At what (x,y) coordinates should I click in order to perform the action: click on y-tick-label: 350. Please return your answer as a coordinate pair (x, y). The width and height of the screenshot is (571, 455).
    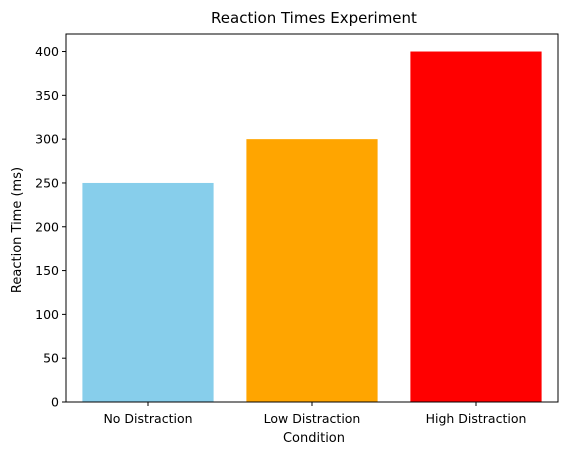
    Looking at the image, I should click on (47, 95).